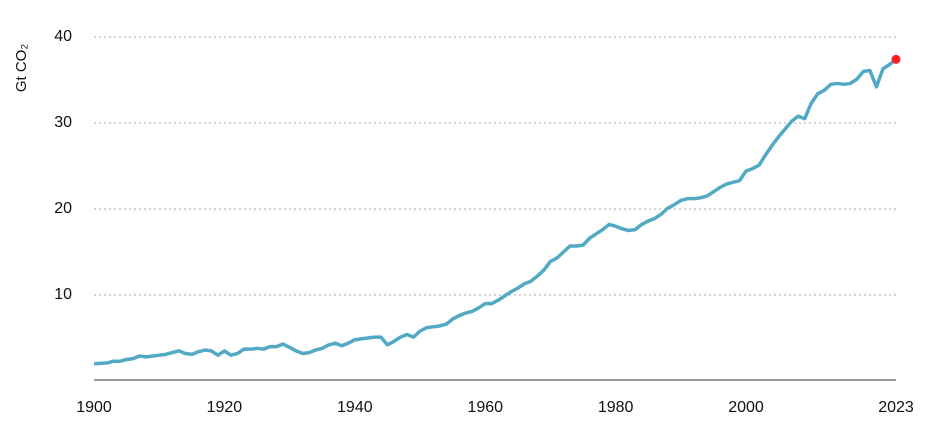 Image resolution: width=933 pixels, height=430 pixels. I want to click on x-tick-label: 1900, so click(94, 407).